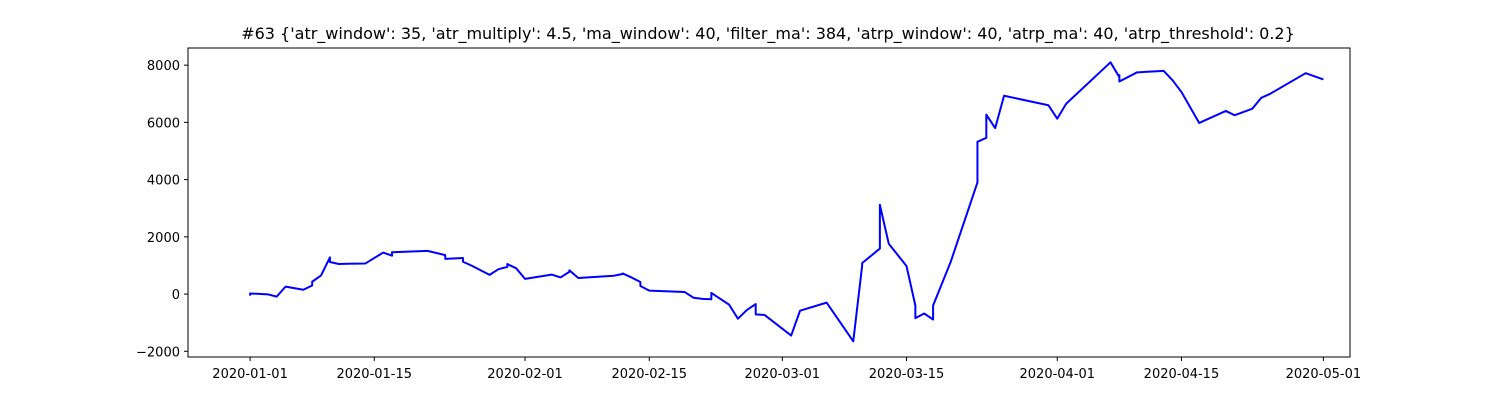 The width and height of the screenshot is (1500, 400). Describe the element at coordinates (176, 295) in the screenshot. I see `y-tick-label: 0` at that location.